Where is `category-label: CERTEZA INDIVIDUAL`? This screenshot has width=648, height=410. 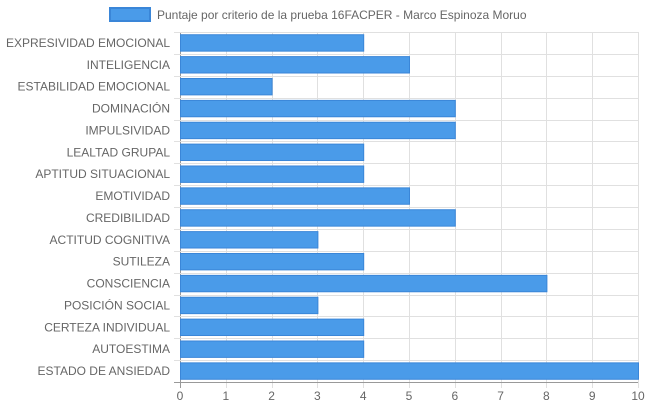 category-label: CERTEZA INDIVIDUAL is located at coordinates (107, 327).